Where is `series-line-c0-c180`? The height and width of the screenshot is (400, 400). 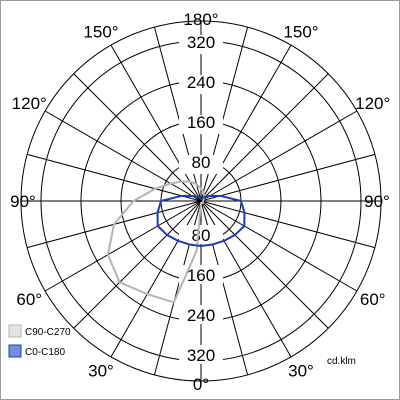
series-line-c0-c180 is located at coordinates (201, 220).